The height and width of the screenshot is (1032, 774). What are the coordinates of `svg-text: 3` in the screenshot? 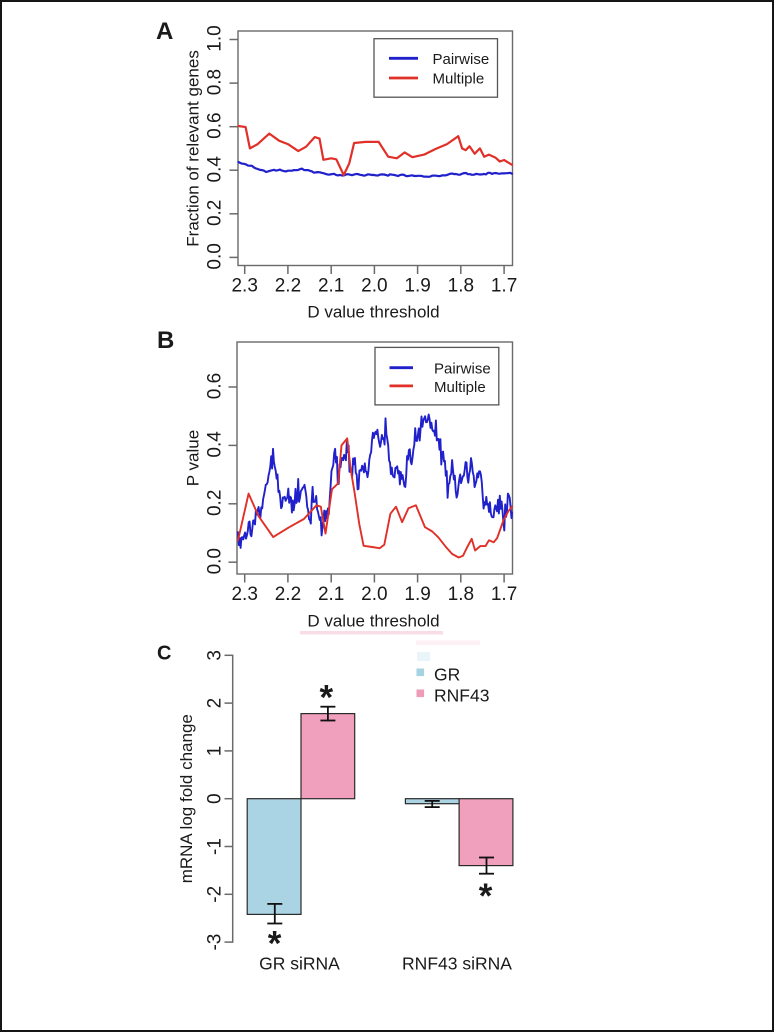 It's located at (215, 655).